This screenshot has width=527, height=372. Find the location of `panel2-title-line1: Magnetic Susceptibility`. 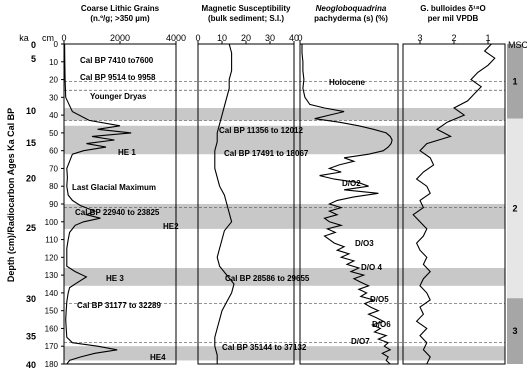

panel2-title-line1: Magnetic Susceptibility is located at coordinates (246, 8).